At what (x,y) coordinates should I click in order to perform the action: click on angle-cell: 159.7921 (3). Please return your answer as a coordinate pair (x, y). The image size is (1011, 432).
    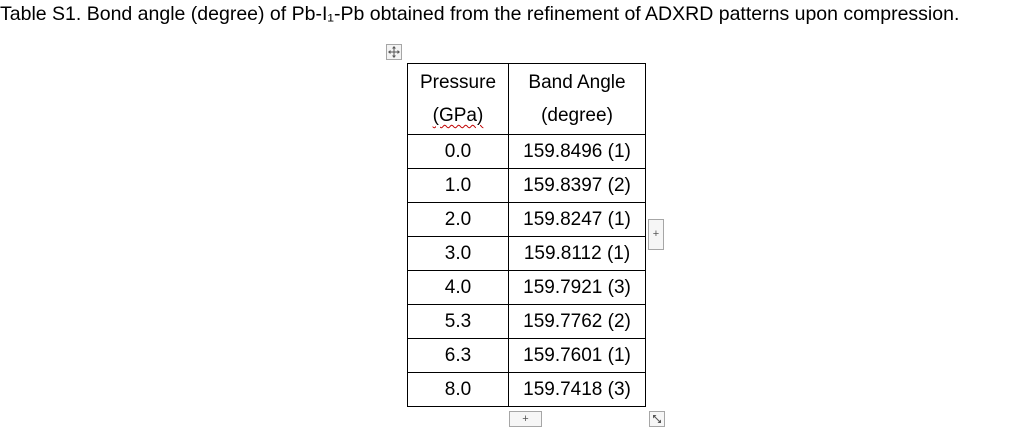
    Looking at the image, I should click on (577, 287).